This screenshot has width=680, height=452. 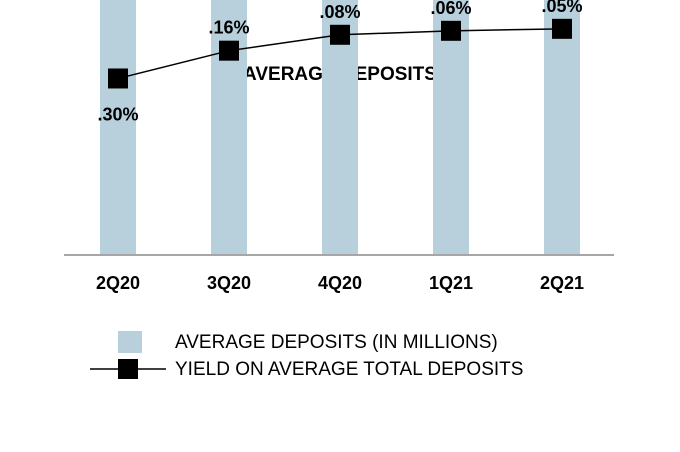 What do you see at coordinates (118, 78) in the screenshot?
I see `yield-marker-2Q20` at bounding box center [118, 78].